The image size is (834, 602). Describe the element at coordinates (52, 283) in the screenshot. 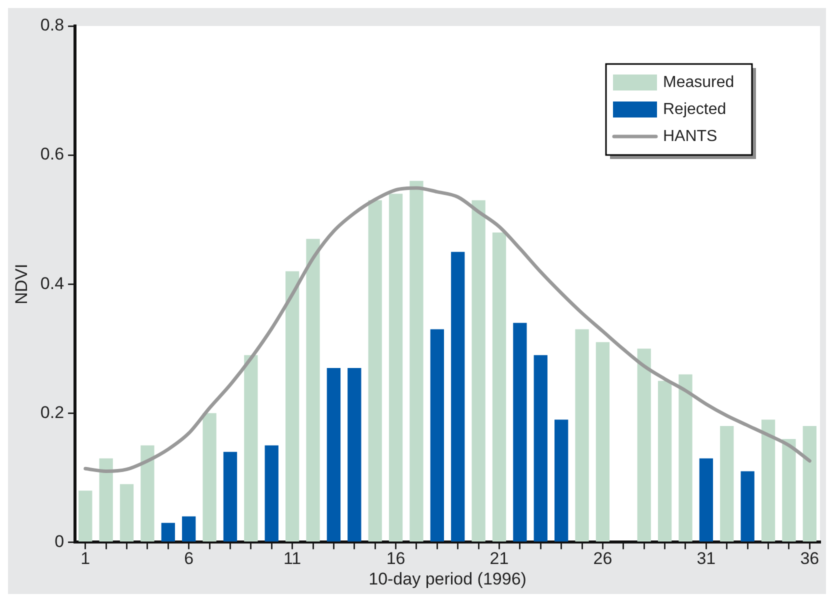

I see `y-tick-label: 0.4` at that location.